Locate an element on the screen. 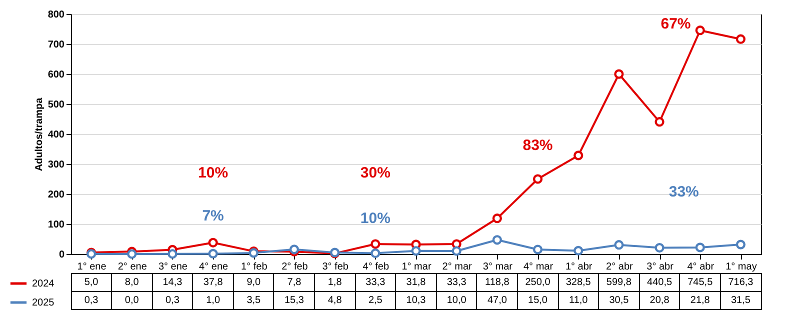 Image resolution: width=790 pixels, height=321 pixels. annotation: 33% is located at coordinates (683, 192).